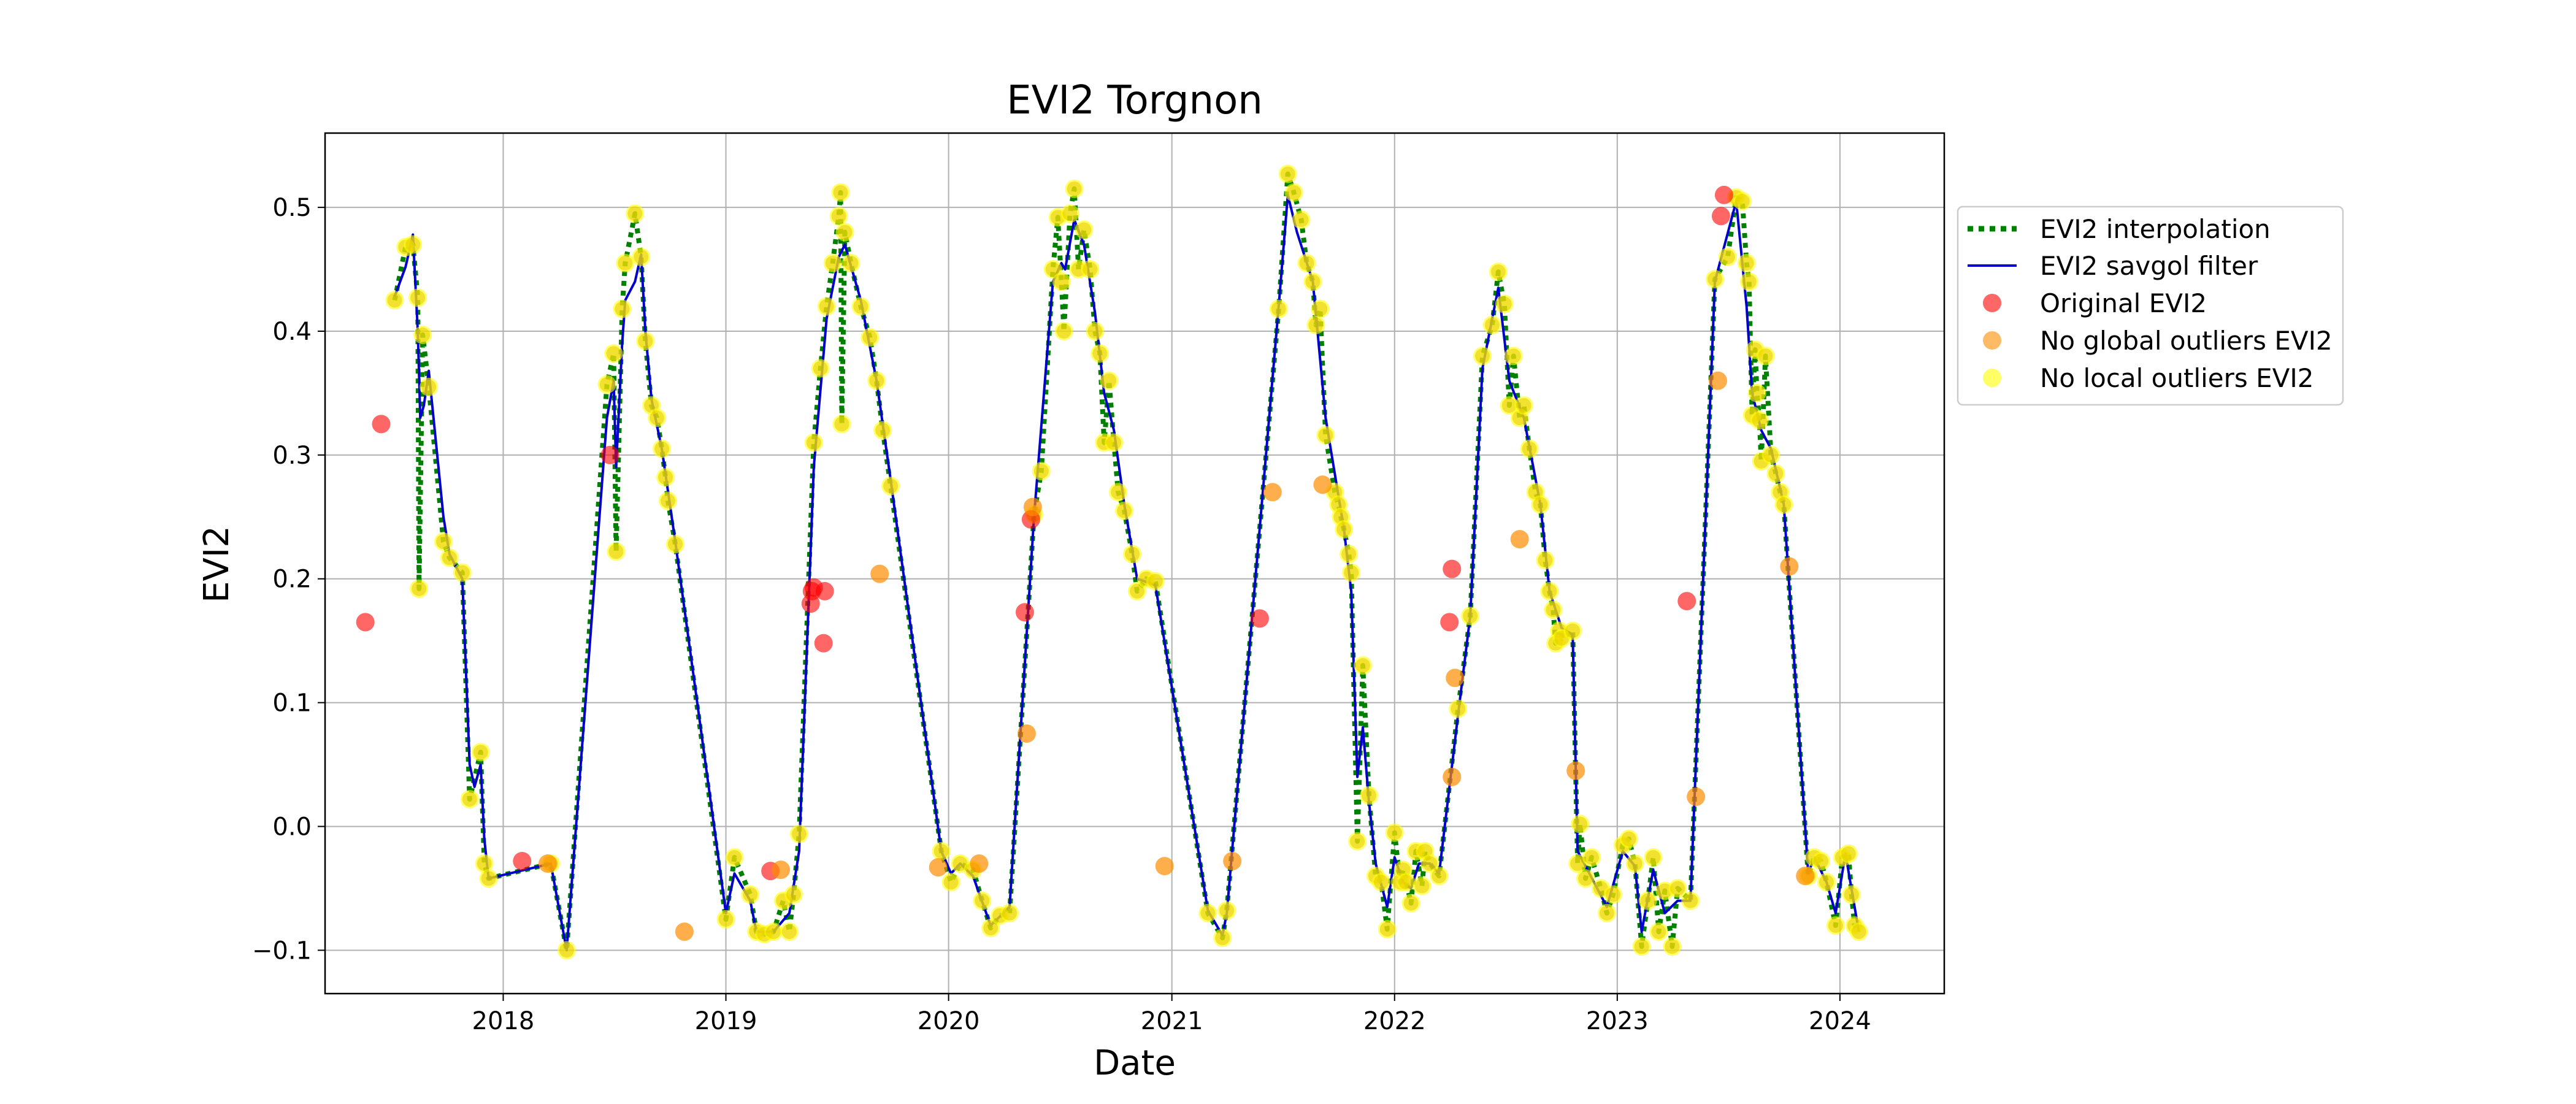 The height and width of the screenshot is (1104, 2576). Describe the element at coordinates (1992, 303) in the screenshot. I see `legend-original-marker` at that location.